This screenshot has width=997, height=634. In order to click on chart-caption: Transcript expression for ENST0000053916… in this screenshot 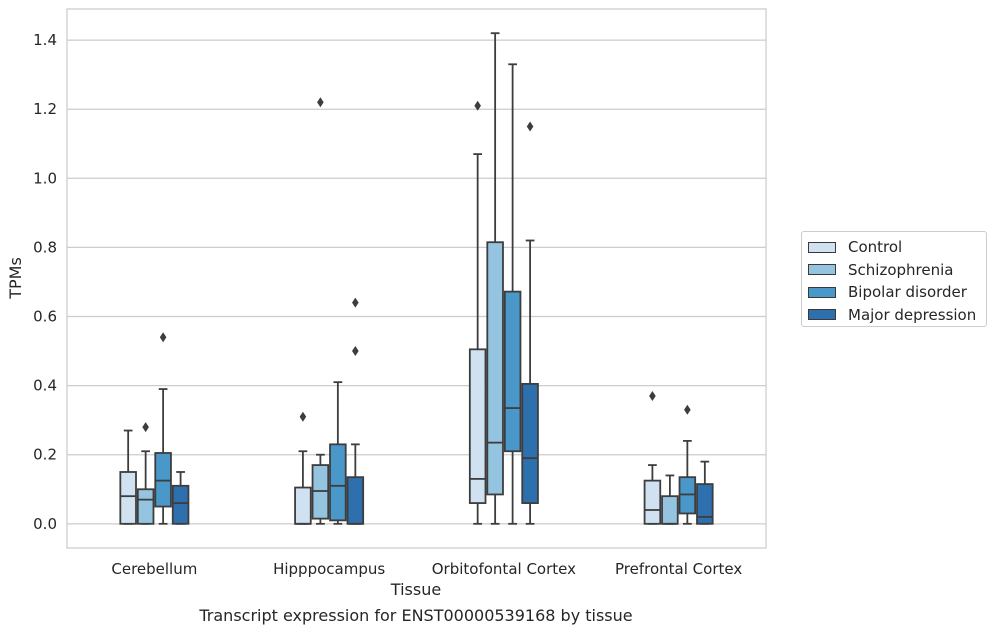, I will do `click(416, 615)`.